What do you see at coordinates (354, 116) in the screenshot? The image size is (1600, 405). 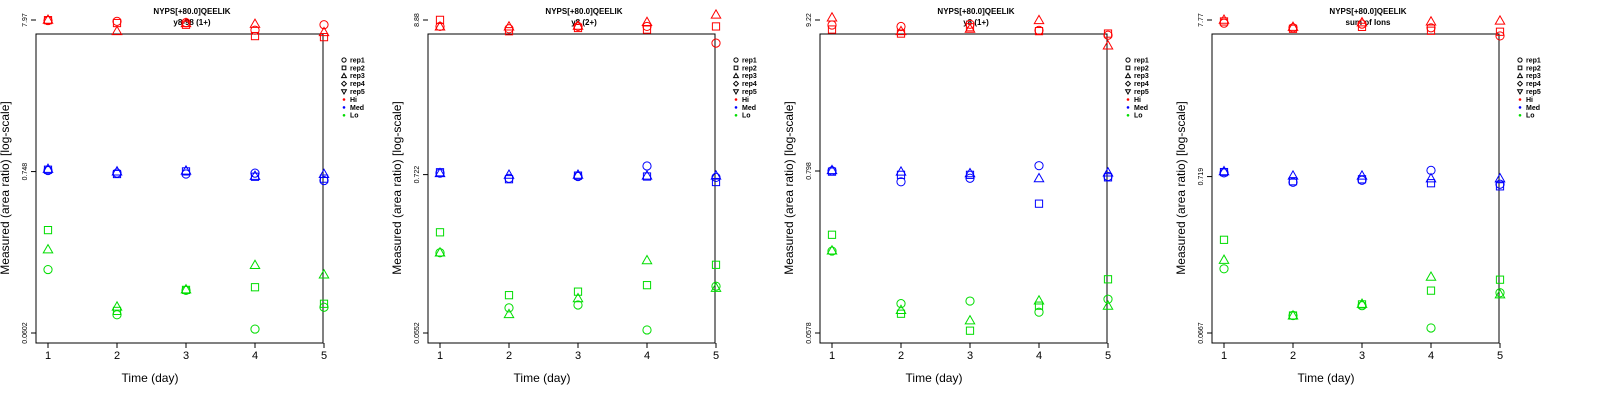 I see `legend-label: Lo` at bounding box center [354, 116].